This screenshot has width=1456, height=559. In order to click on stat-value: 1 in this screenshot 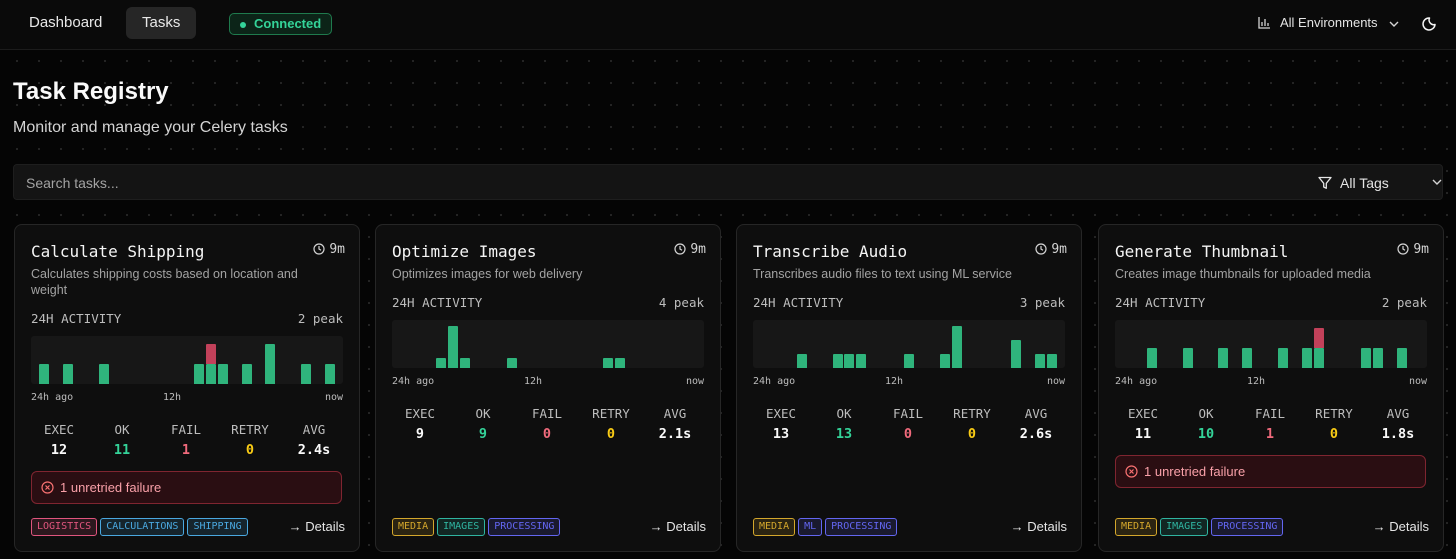, I will do `click(186, 450)`.